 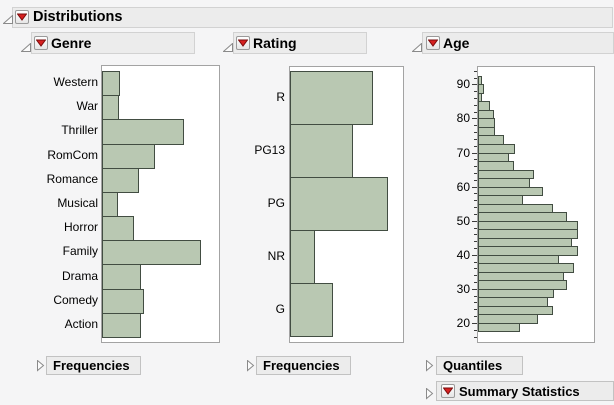 I want to click on rating-category-axis: R PG13 PG NR G, so click(x=257, y=204).